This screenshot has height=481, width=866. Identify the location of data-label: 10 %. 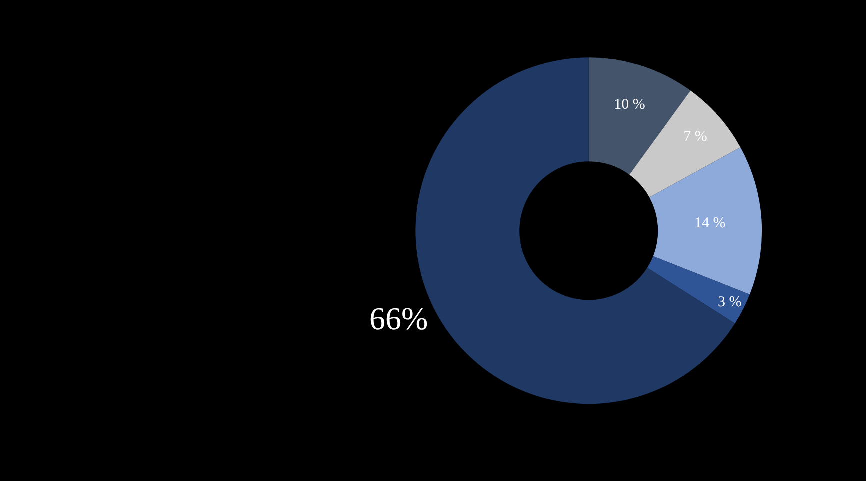
(630, 105).